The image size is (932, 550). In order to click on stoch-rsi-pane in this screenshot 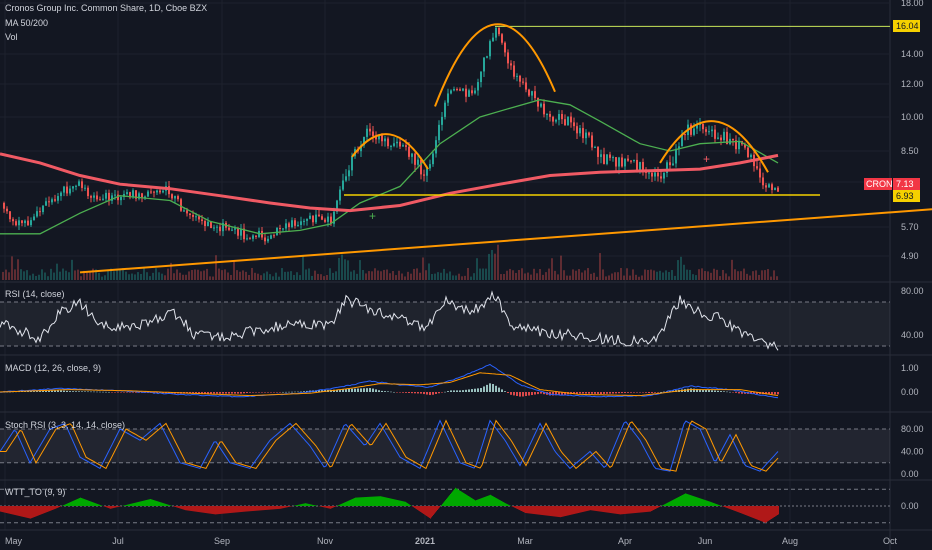, I will do `click(445, 445)`.